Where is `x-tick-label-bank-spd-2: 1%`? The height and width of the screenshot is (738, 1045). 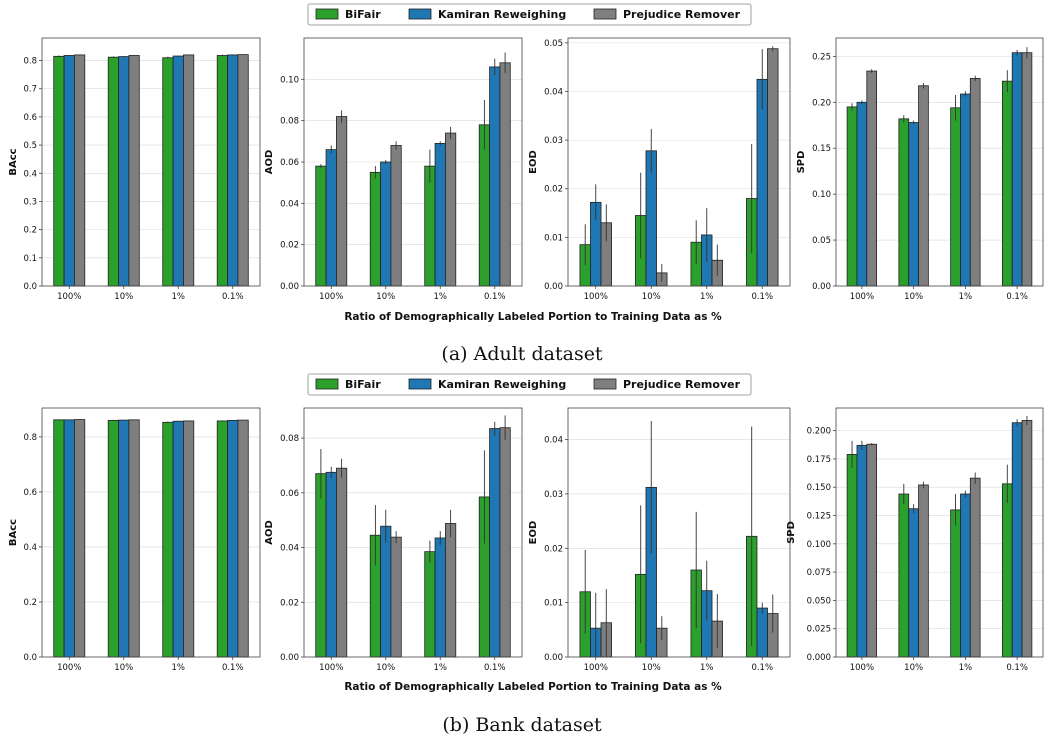
x-tick-label-bank-spd-2: 1% is located at coordinates (966, 668).